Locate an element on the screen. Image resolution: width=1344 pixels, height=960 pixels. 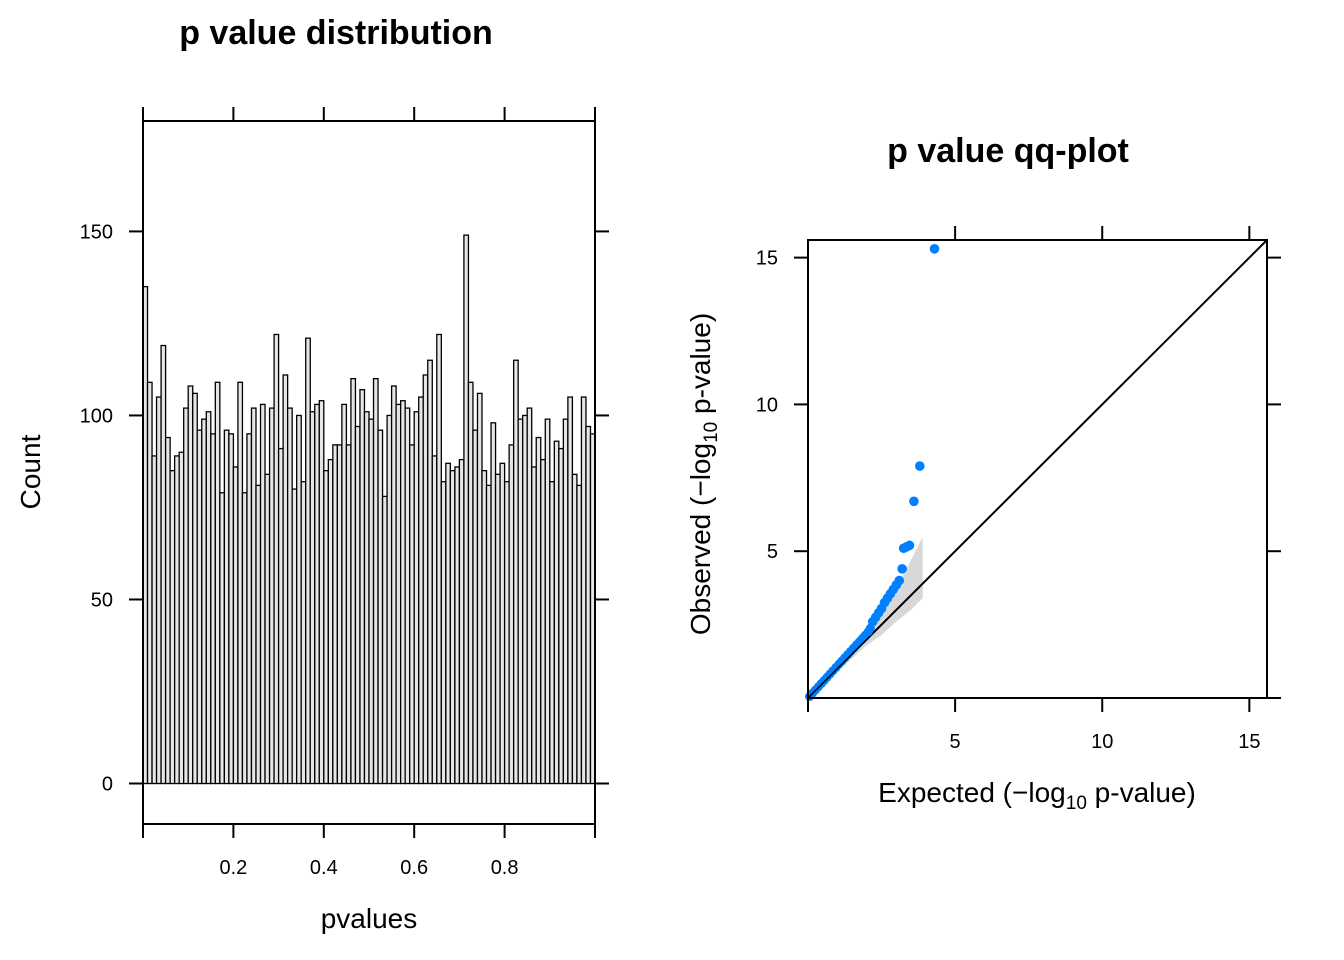
histogram-x-tick-label: 0.2 is located at coordinates (233, 868).